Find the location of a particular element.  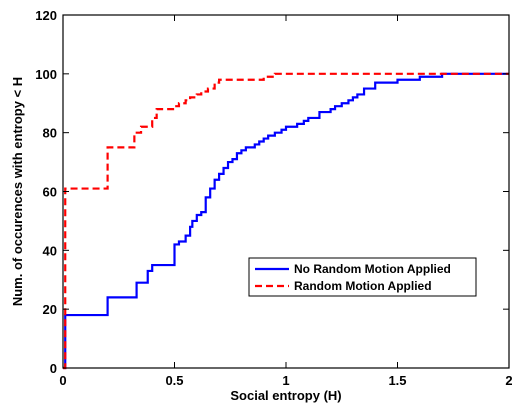

legend-box is located at coordinates (362, 277).